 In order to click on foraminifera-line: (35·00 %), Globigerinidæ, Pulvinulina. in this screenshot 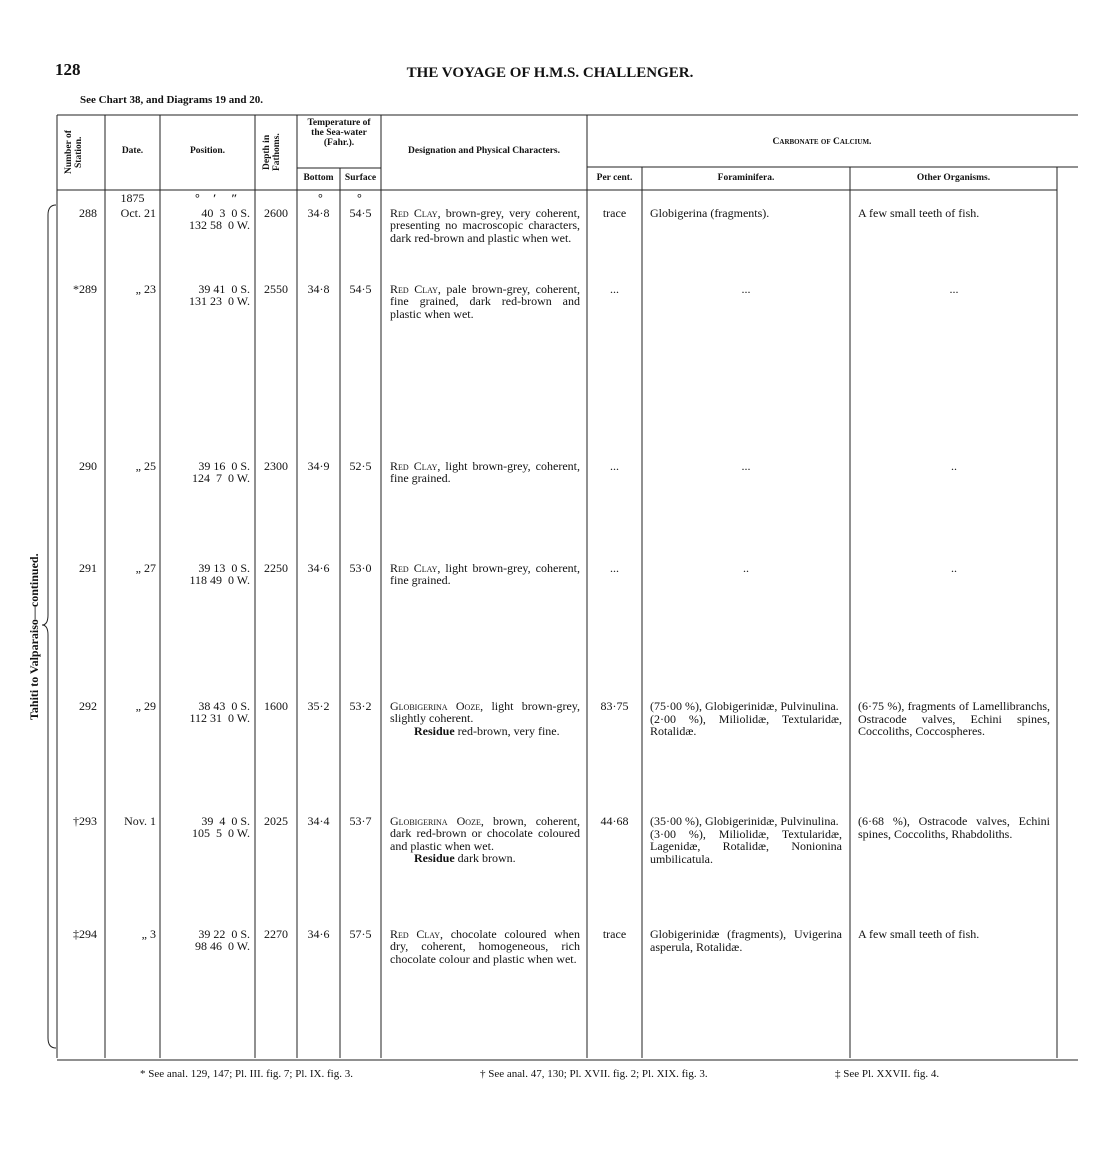, I will do `click(744, 821)`.